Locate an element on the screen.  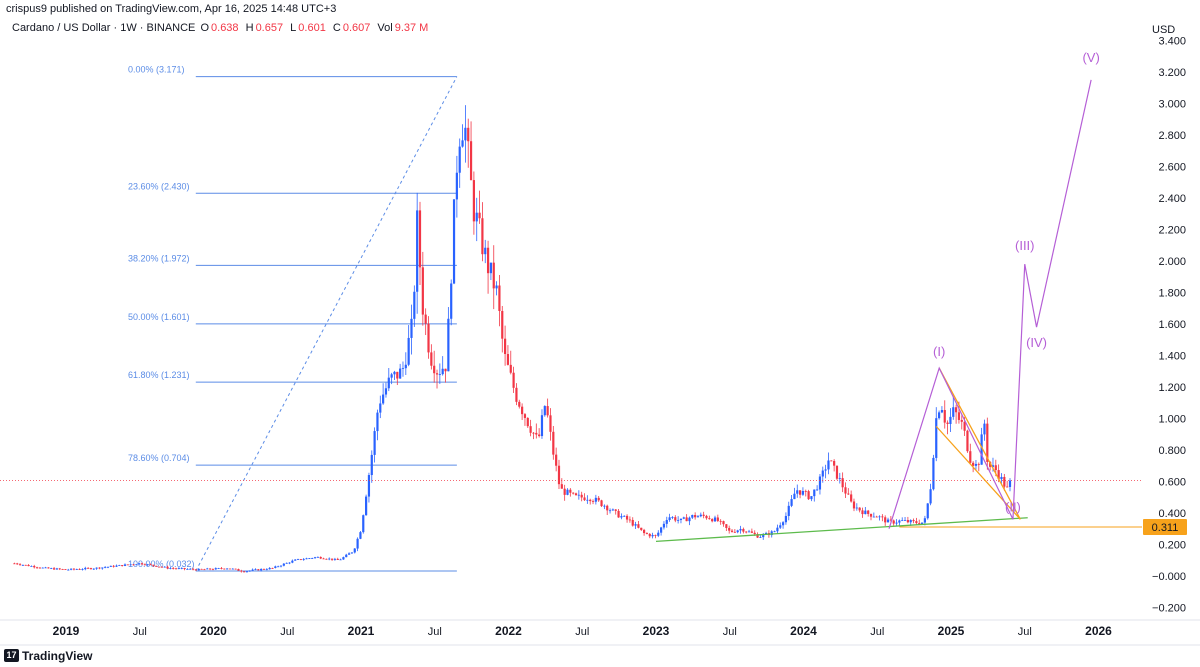
price-tag-box is located at coordinates (1165, 527).